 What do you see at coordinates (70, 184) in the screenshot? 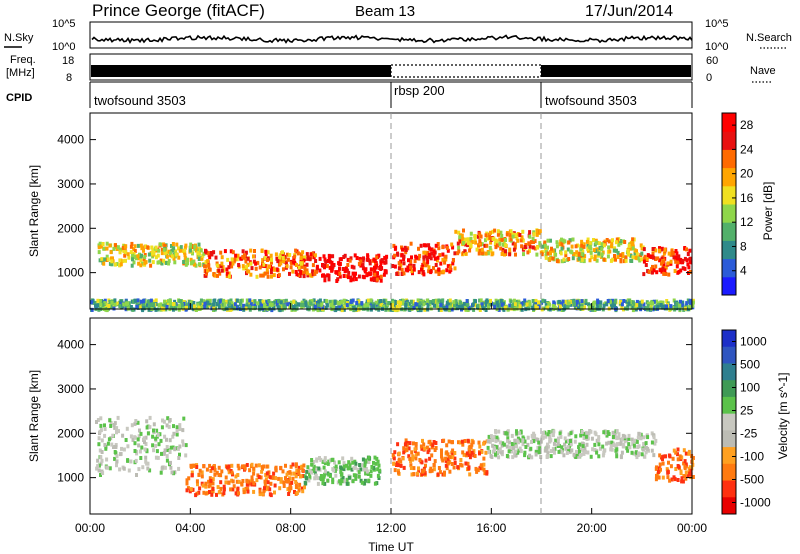
I see `y-tick-label: 3000` at bounding box center [70, 184].